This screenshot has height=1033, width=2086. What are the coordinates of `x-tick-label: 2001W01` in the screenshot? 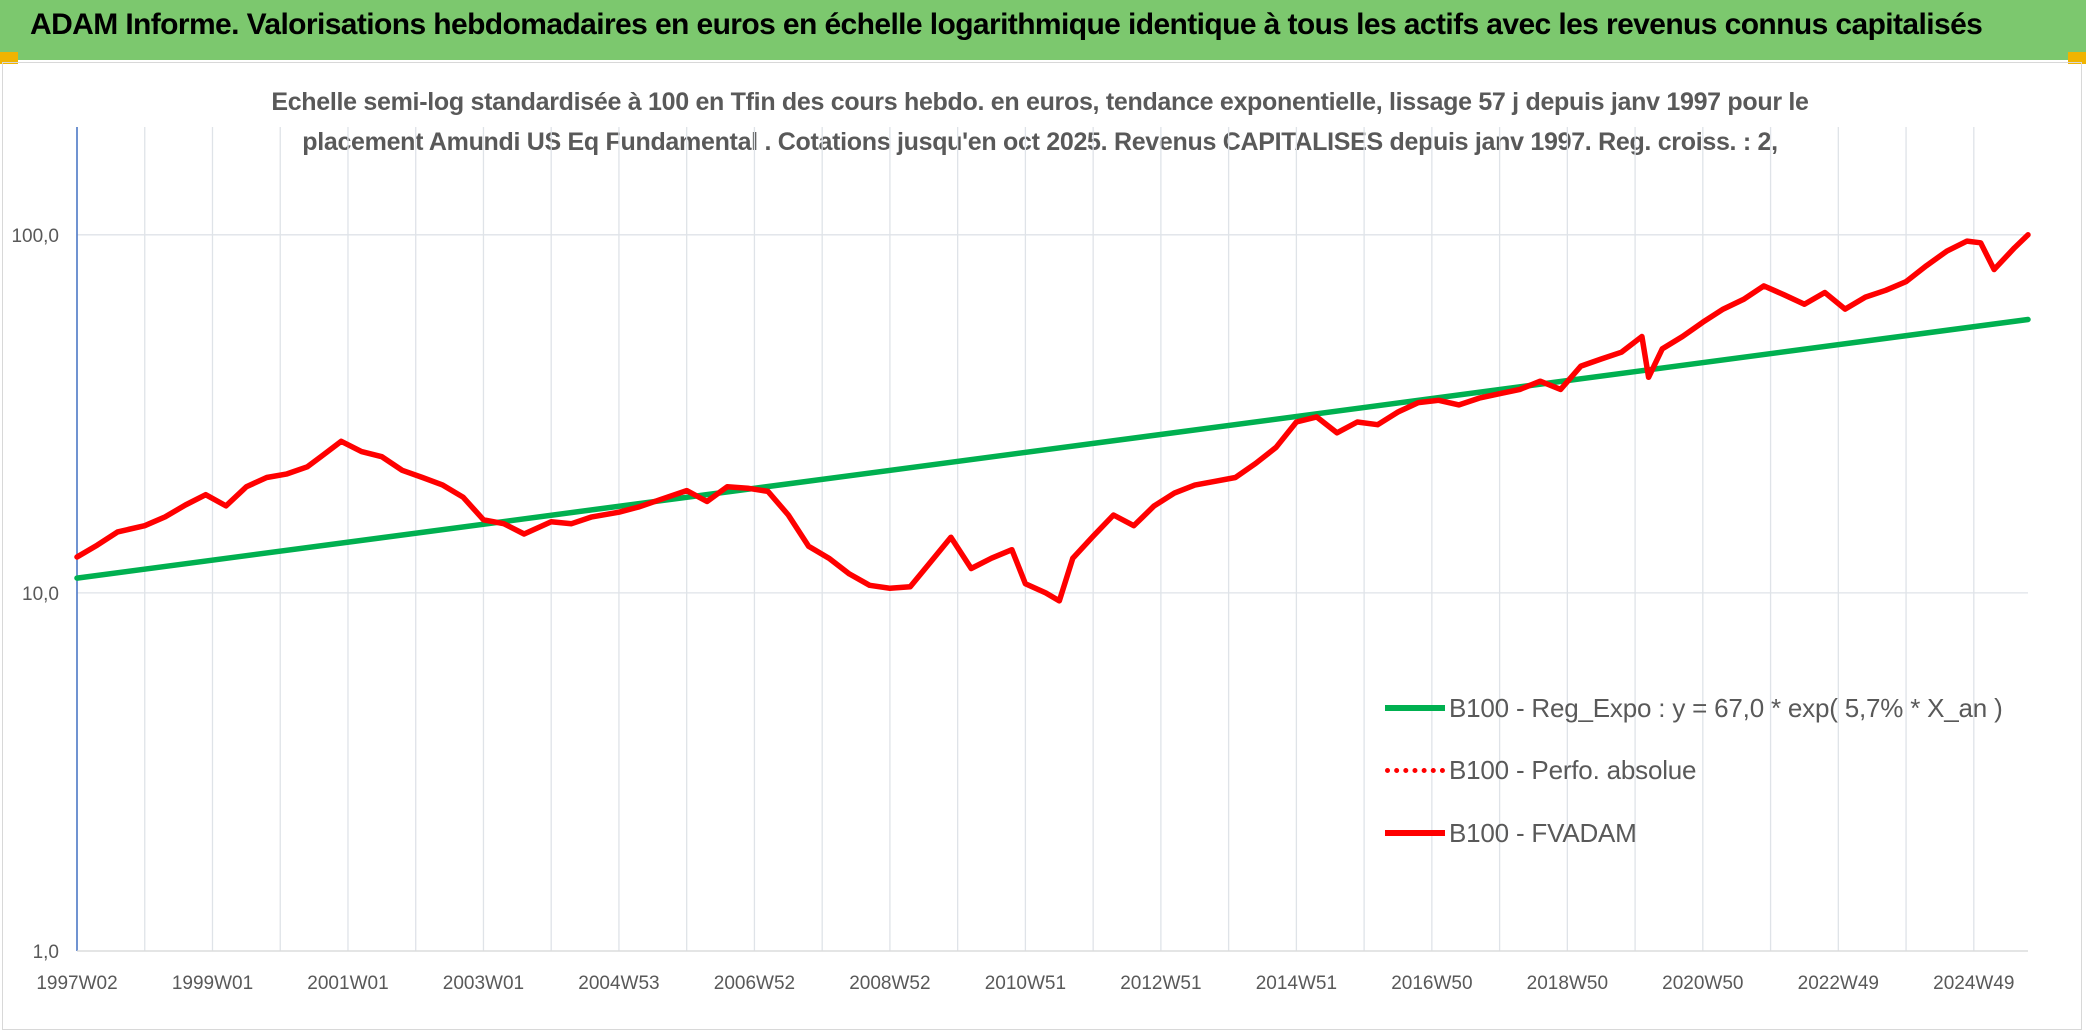 It's located at (347, 983).